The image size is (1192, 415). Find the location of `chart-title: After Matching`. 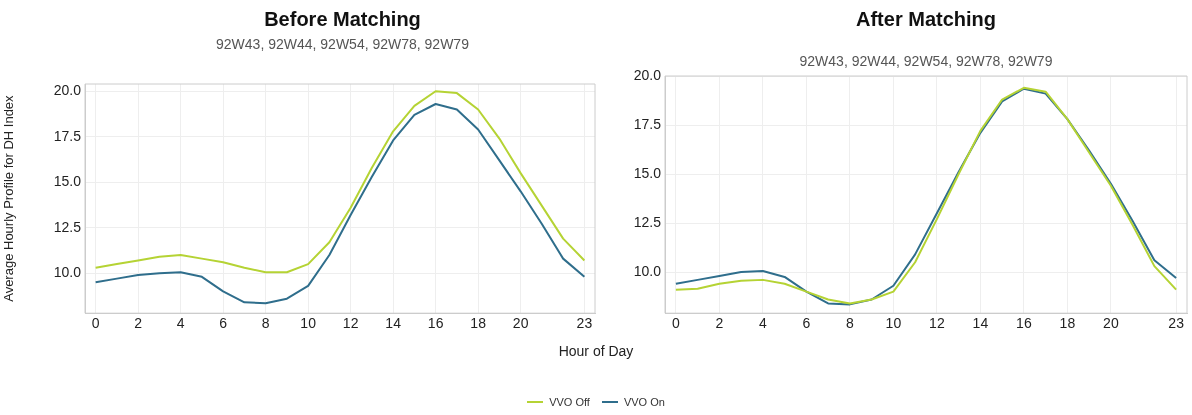

chart-title: After Matching is located at coordinates (926, 19).